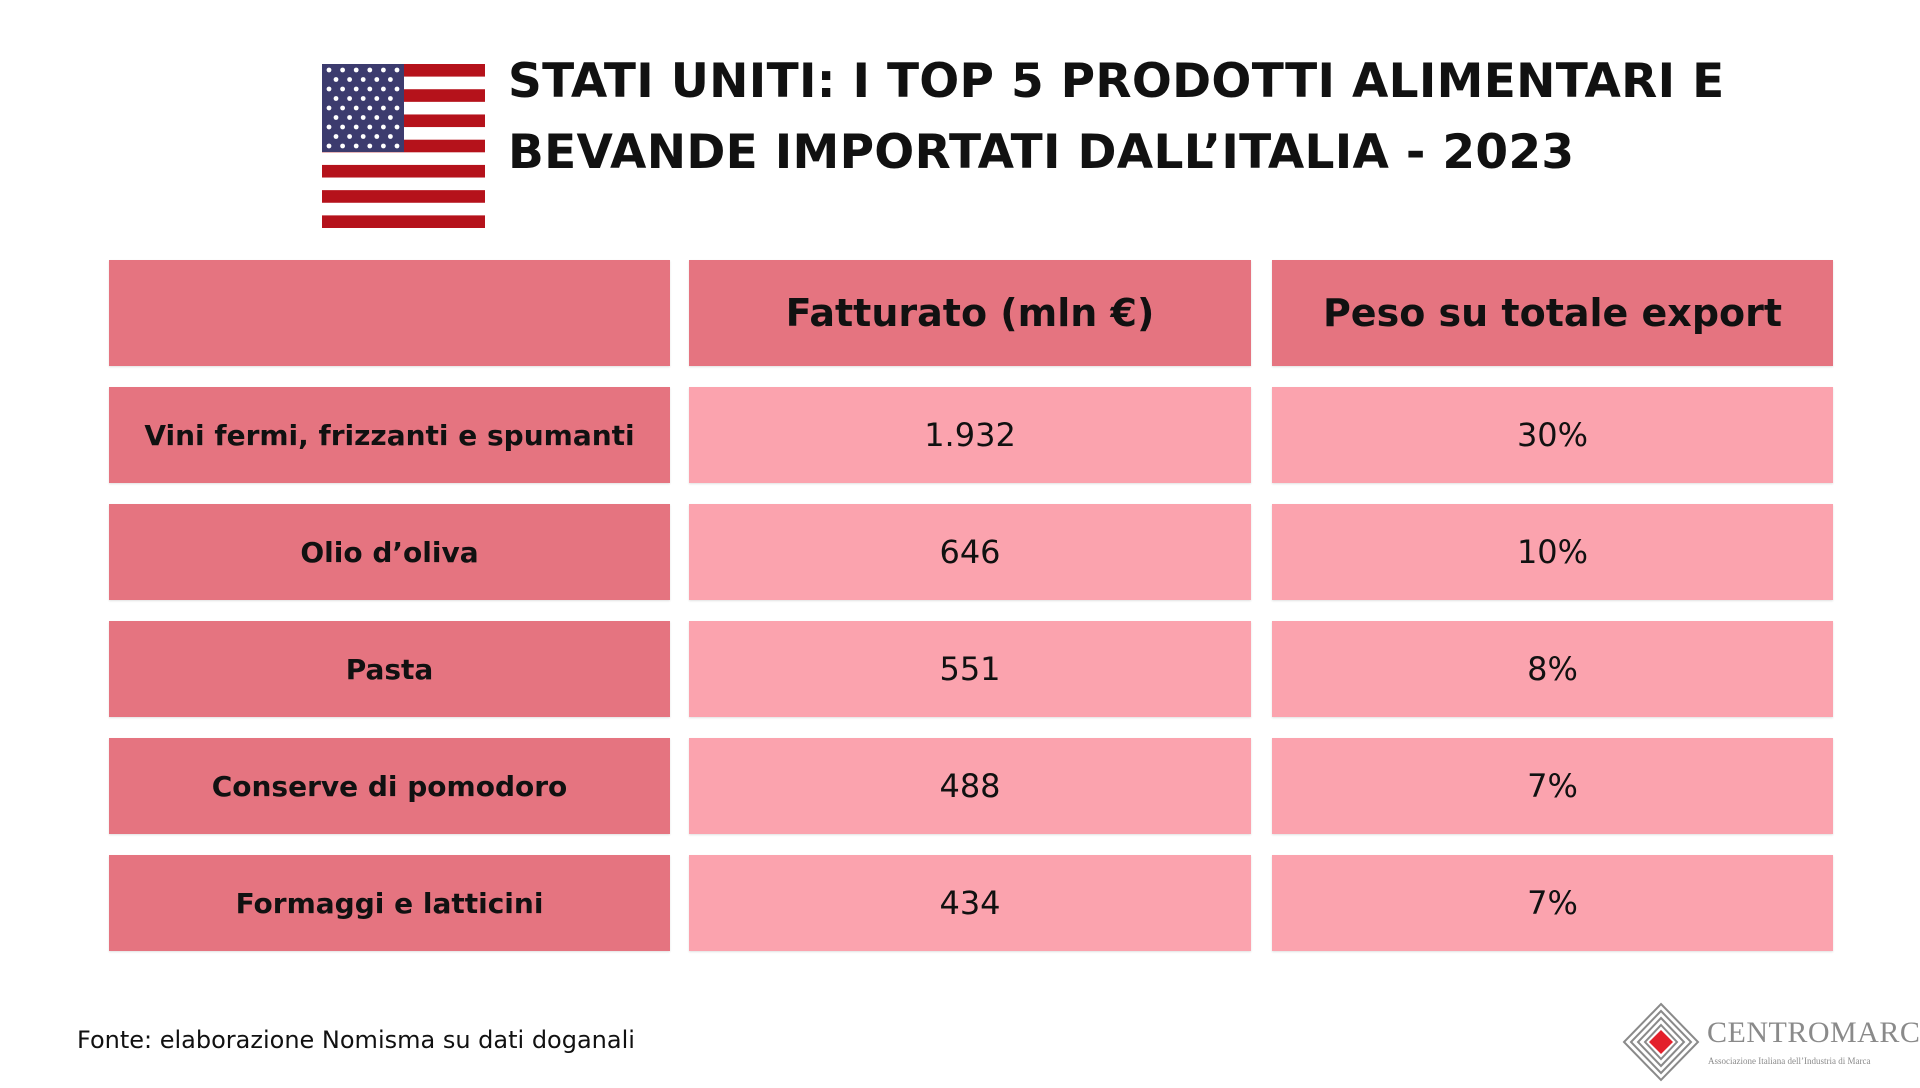  Describe the element at coordinates (970, 313) in the screenshot. I see `header-cell-fatturato: Fatturato (mln €)` at that location.